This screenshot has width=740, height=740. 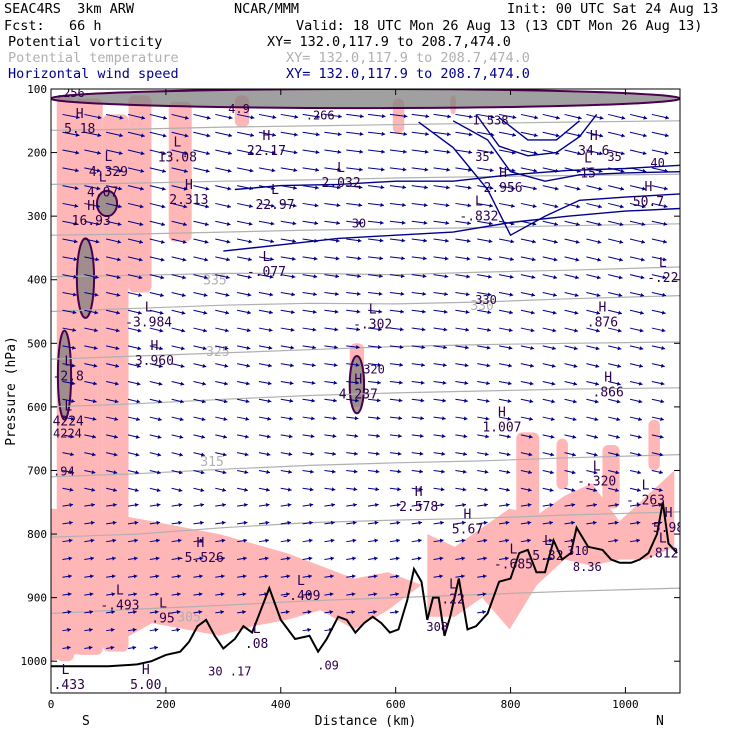 What do you see at coordinates (70, 93) in the screenshot?
I see `contour-label-0: .256` at bounding box center [70, 93].